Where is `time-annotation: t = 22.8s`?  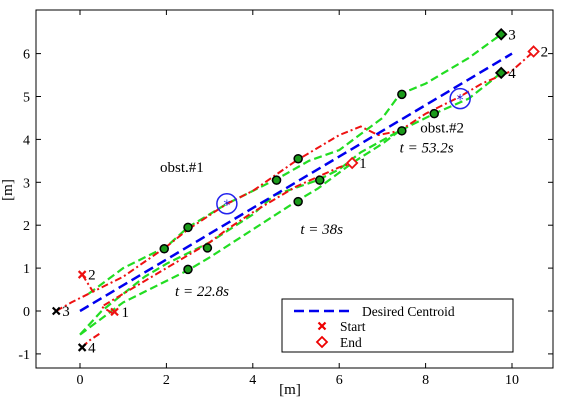 time-annotation: t = 22.8s is located at coordinates (202, 292).